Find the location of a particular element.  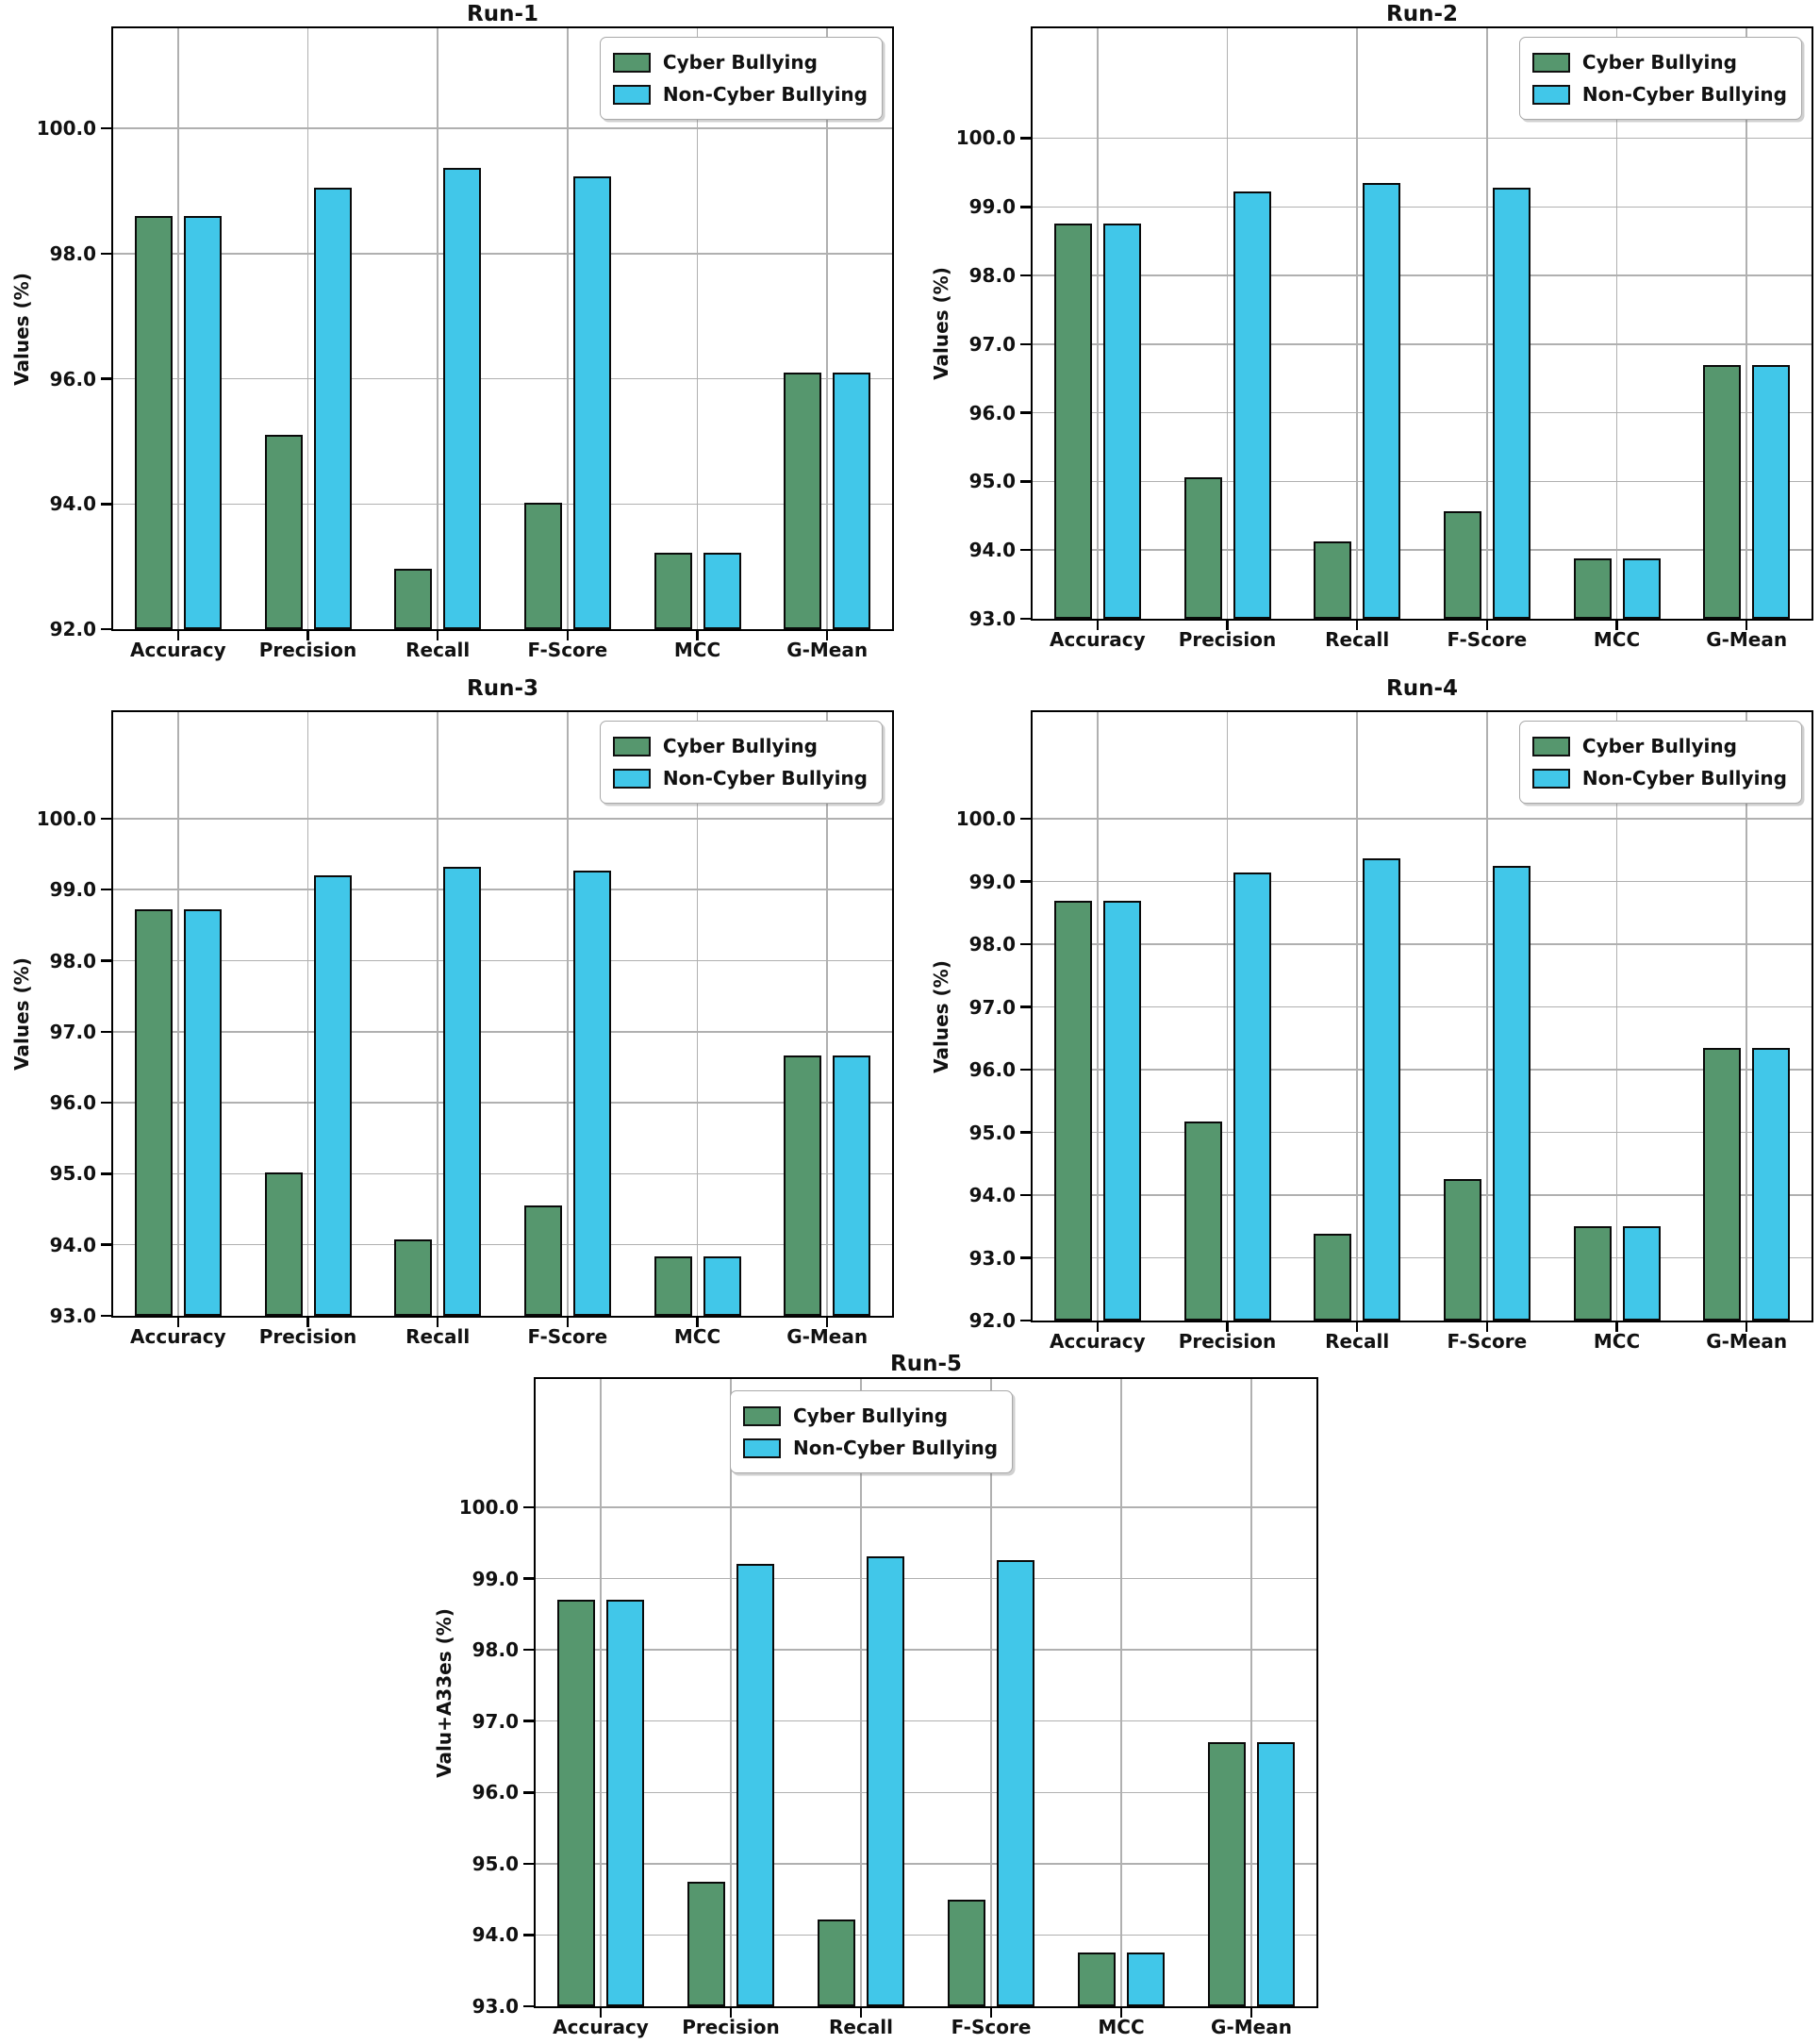

x-category-label: Precision is located at coordinates (307, 650).